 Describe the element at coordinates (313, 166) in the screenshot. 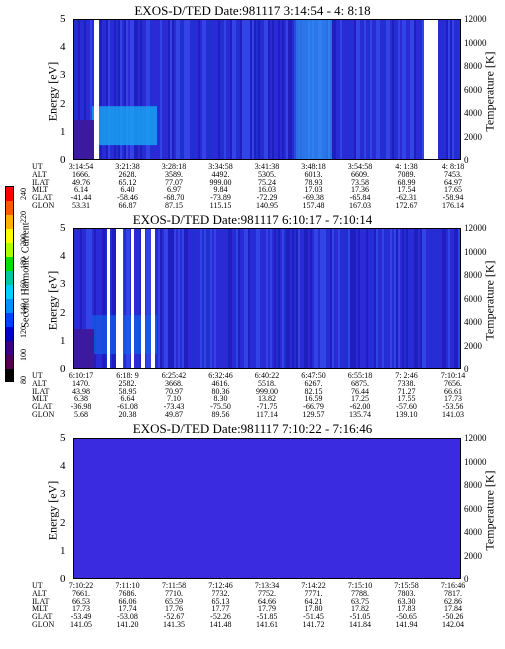

I see `ephemeris-value: 3:48:18` at that location.